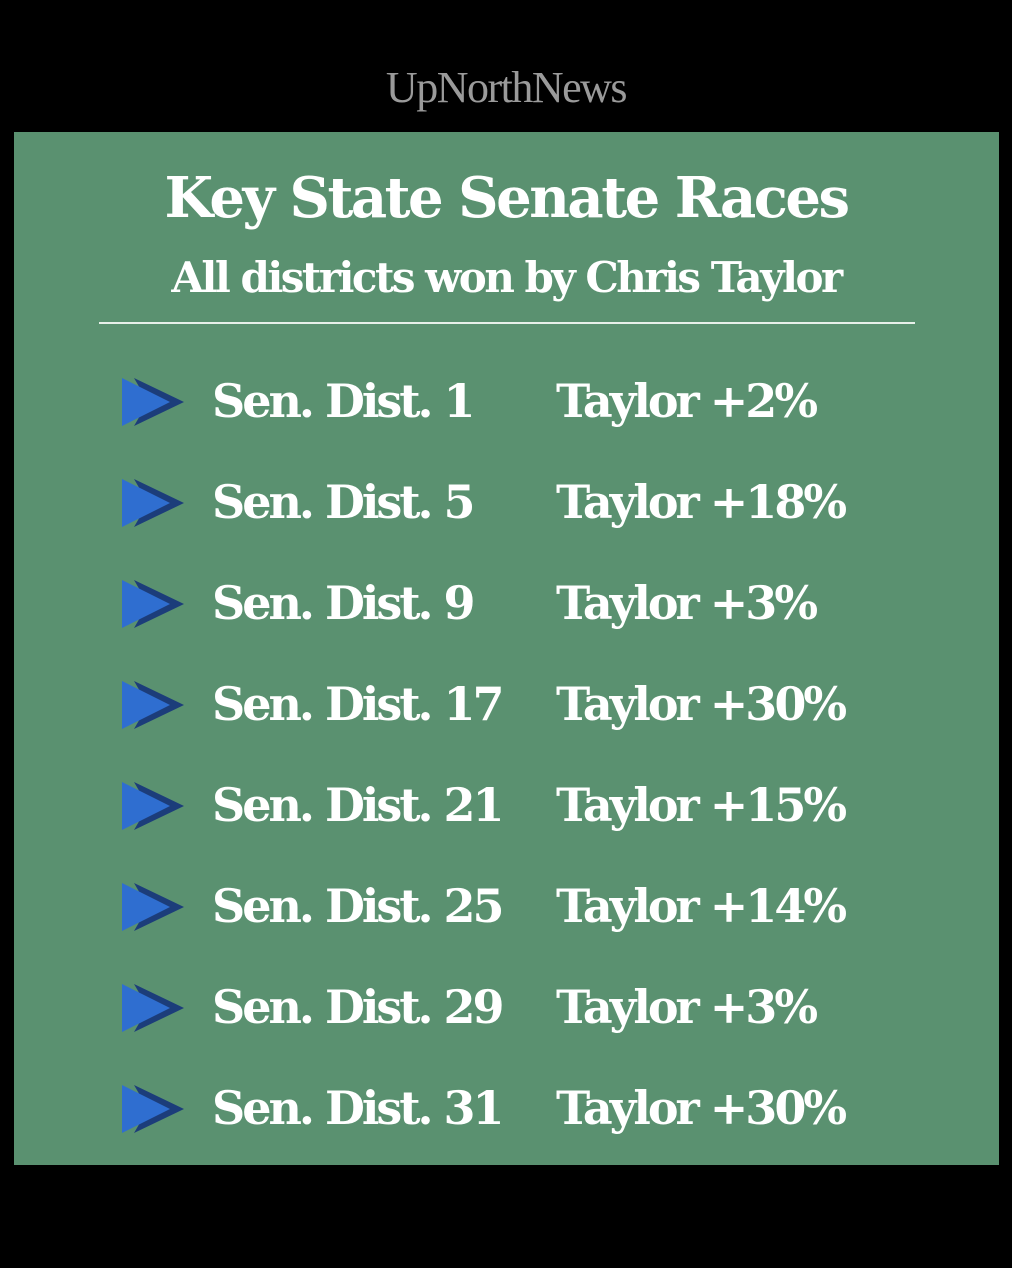 The height and width of the screenshot is (1268, 1012). What do you see at coordinates (507, 277) in the screenshot?
I see `page-subtitle: All districts won by Chris Taylor` at bounding box center [507, 277].